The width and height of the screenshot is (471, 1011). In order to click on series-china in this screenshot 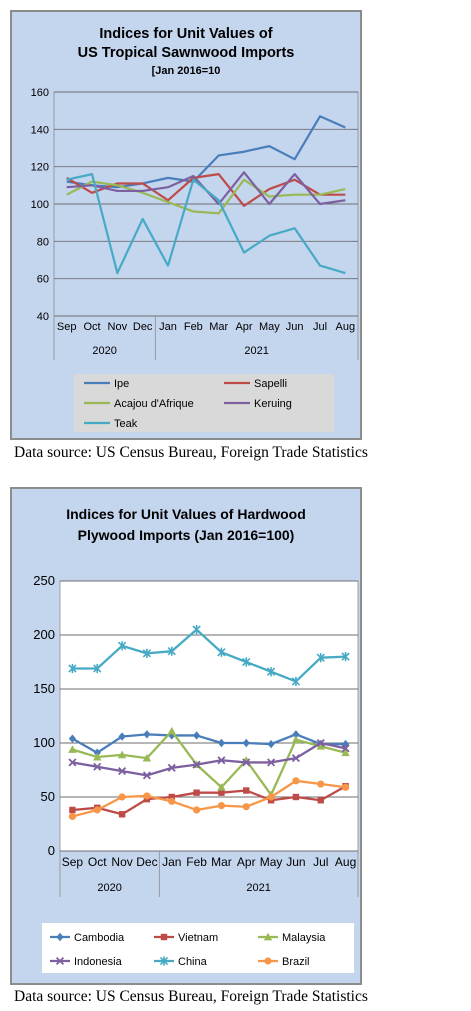, I will do `click(209, 656)`.